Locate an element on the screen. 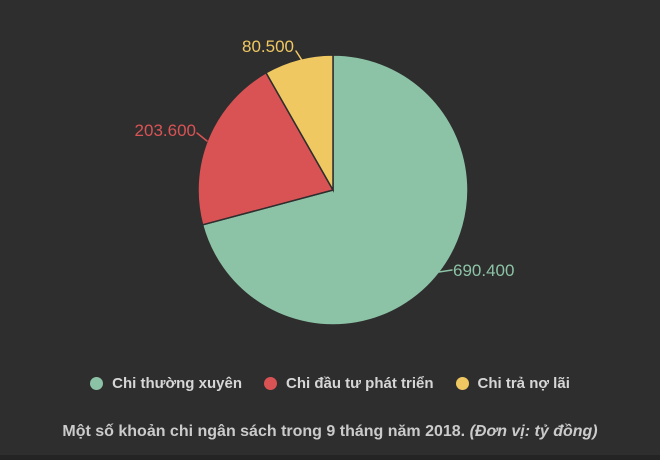 Image resolution: width=660 pixels, height=460 pixels. legend-item-chi-tra-no-lai: Chi trả nợ lãi is located at coordinates (512, 383).